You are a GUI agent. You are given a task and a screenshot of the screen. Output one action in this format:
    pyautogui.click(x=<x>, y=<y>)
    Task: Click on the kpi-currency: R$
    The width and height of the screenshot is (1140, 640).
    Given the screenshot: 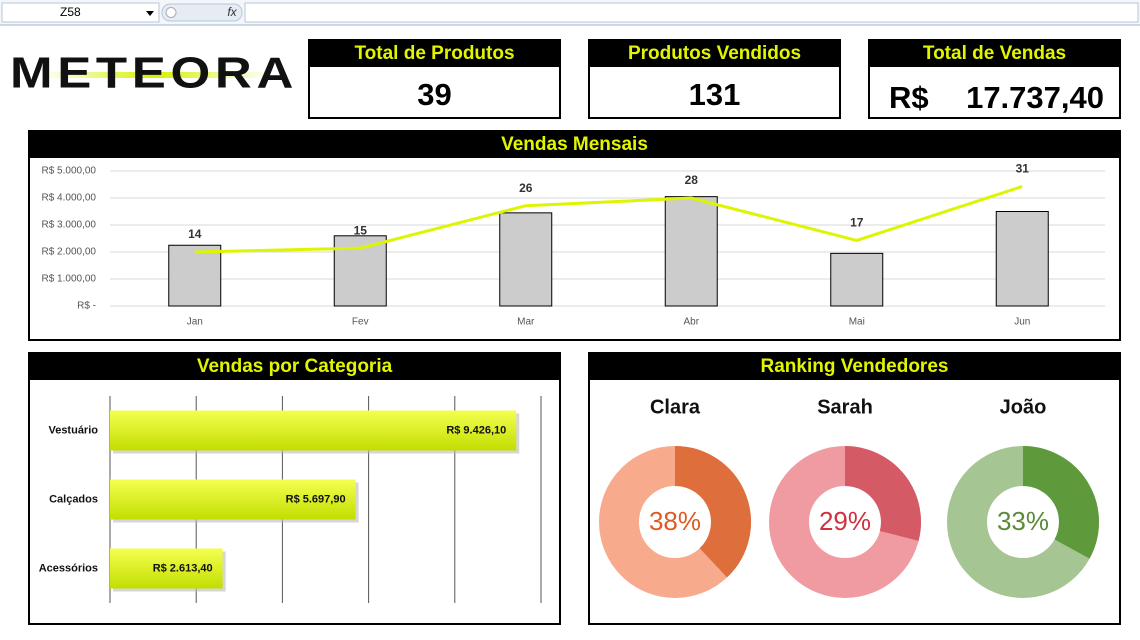 What is the action you would take?
    pyautogui.click(x=909, y=97)
    